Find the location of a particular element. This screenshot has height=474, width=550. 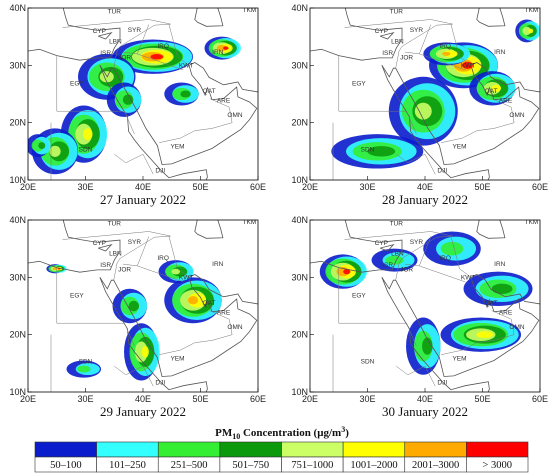

country-label: ARE is located at coordinates (224, 101).